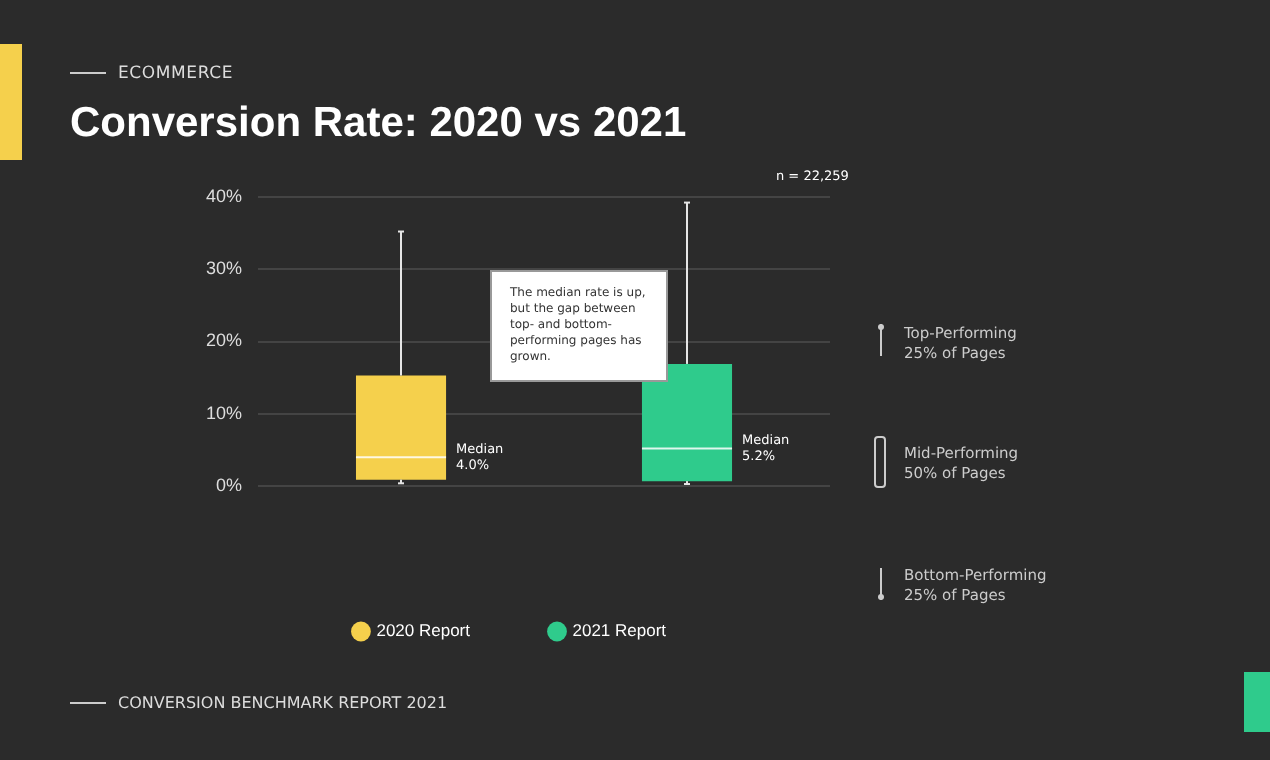 The height and width of the screenshot is (760, 1270). Describe the element at coordinates (620, 630) in the screenshot. I see `legend-label: 2021 Report` at that location.